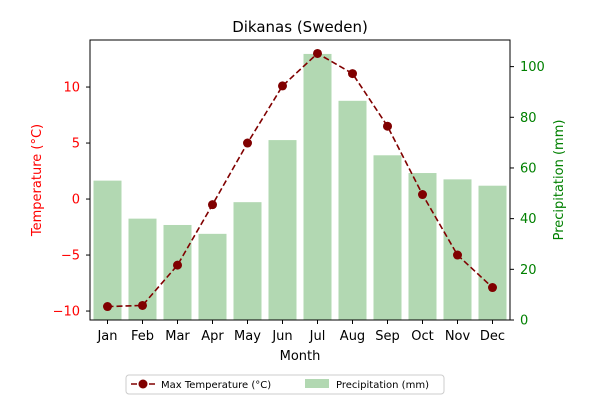 The image size is (600, 400). Describe the element at coordinates (143, 384) in the screenshot. I see `legend-marker-swatch` at that location.